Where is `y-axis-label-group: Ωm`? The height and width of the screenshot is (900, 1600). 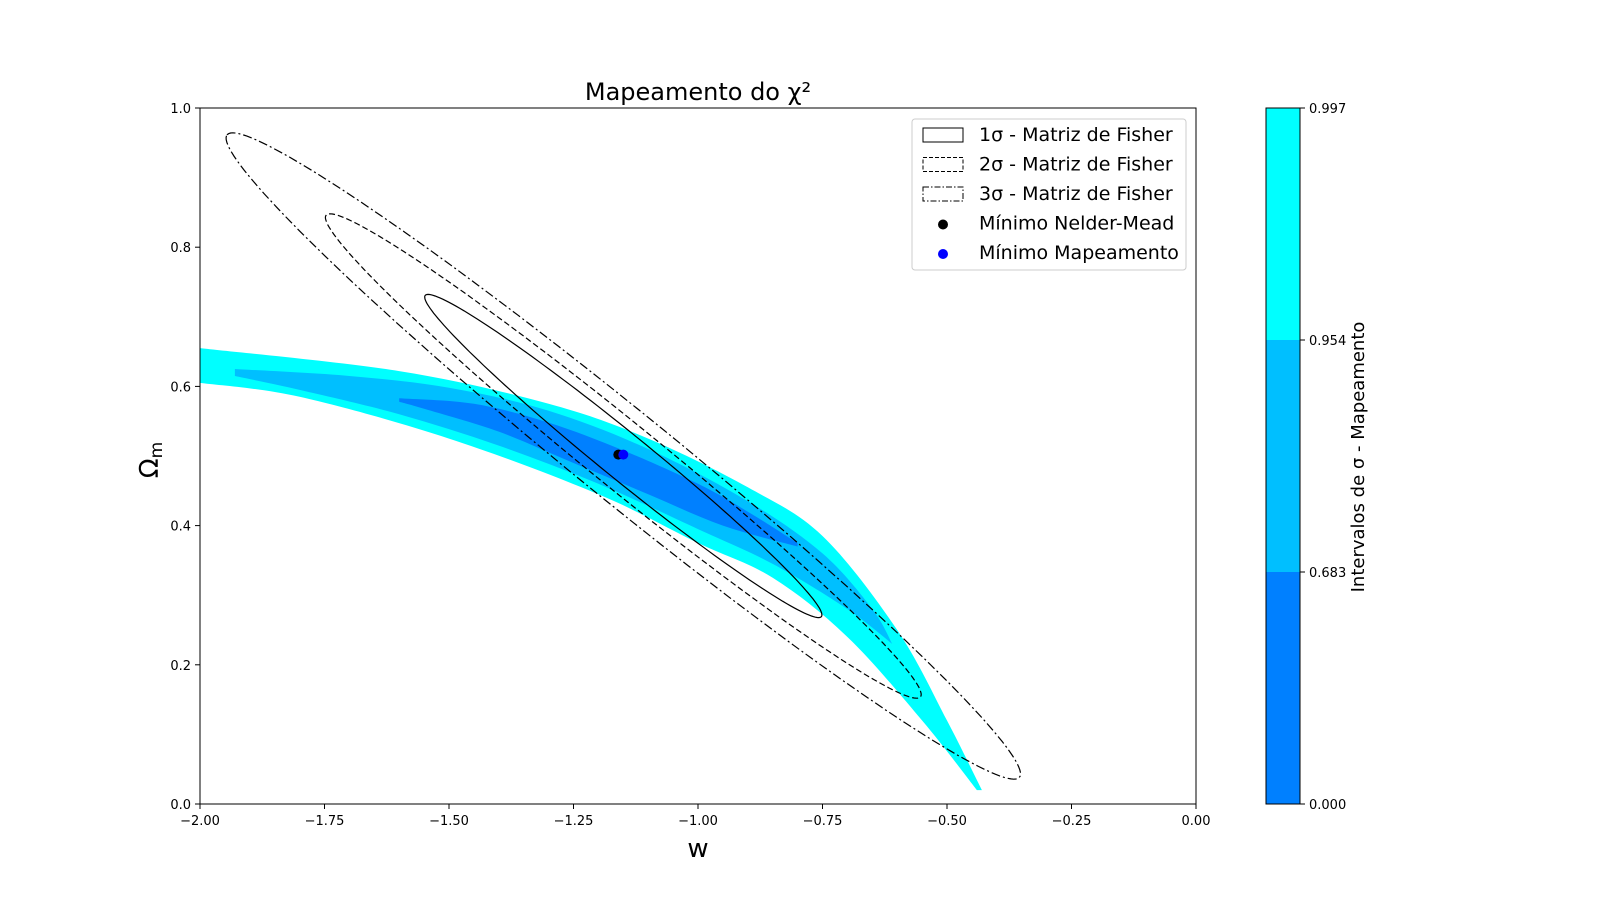
y-axis-label-group: Ωm is located at coordinates (151, 460).